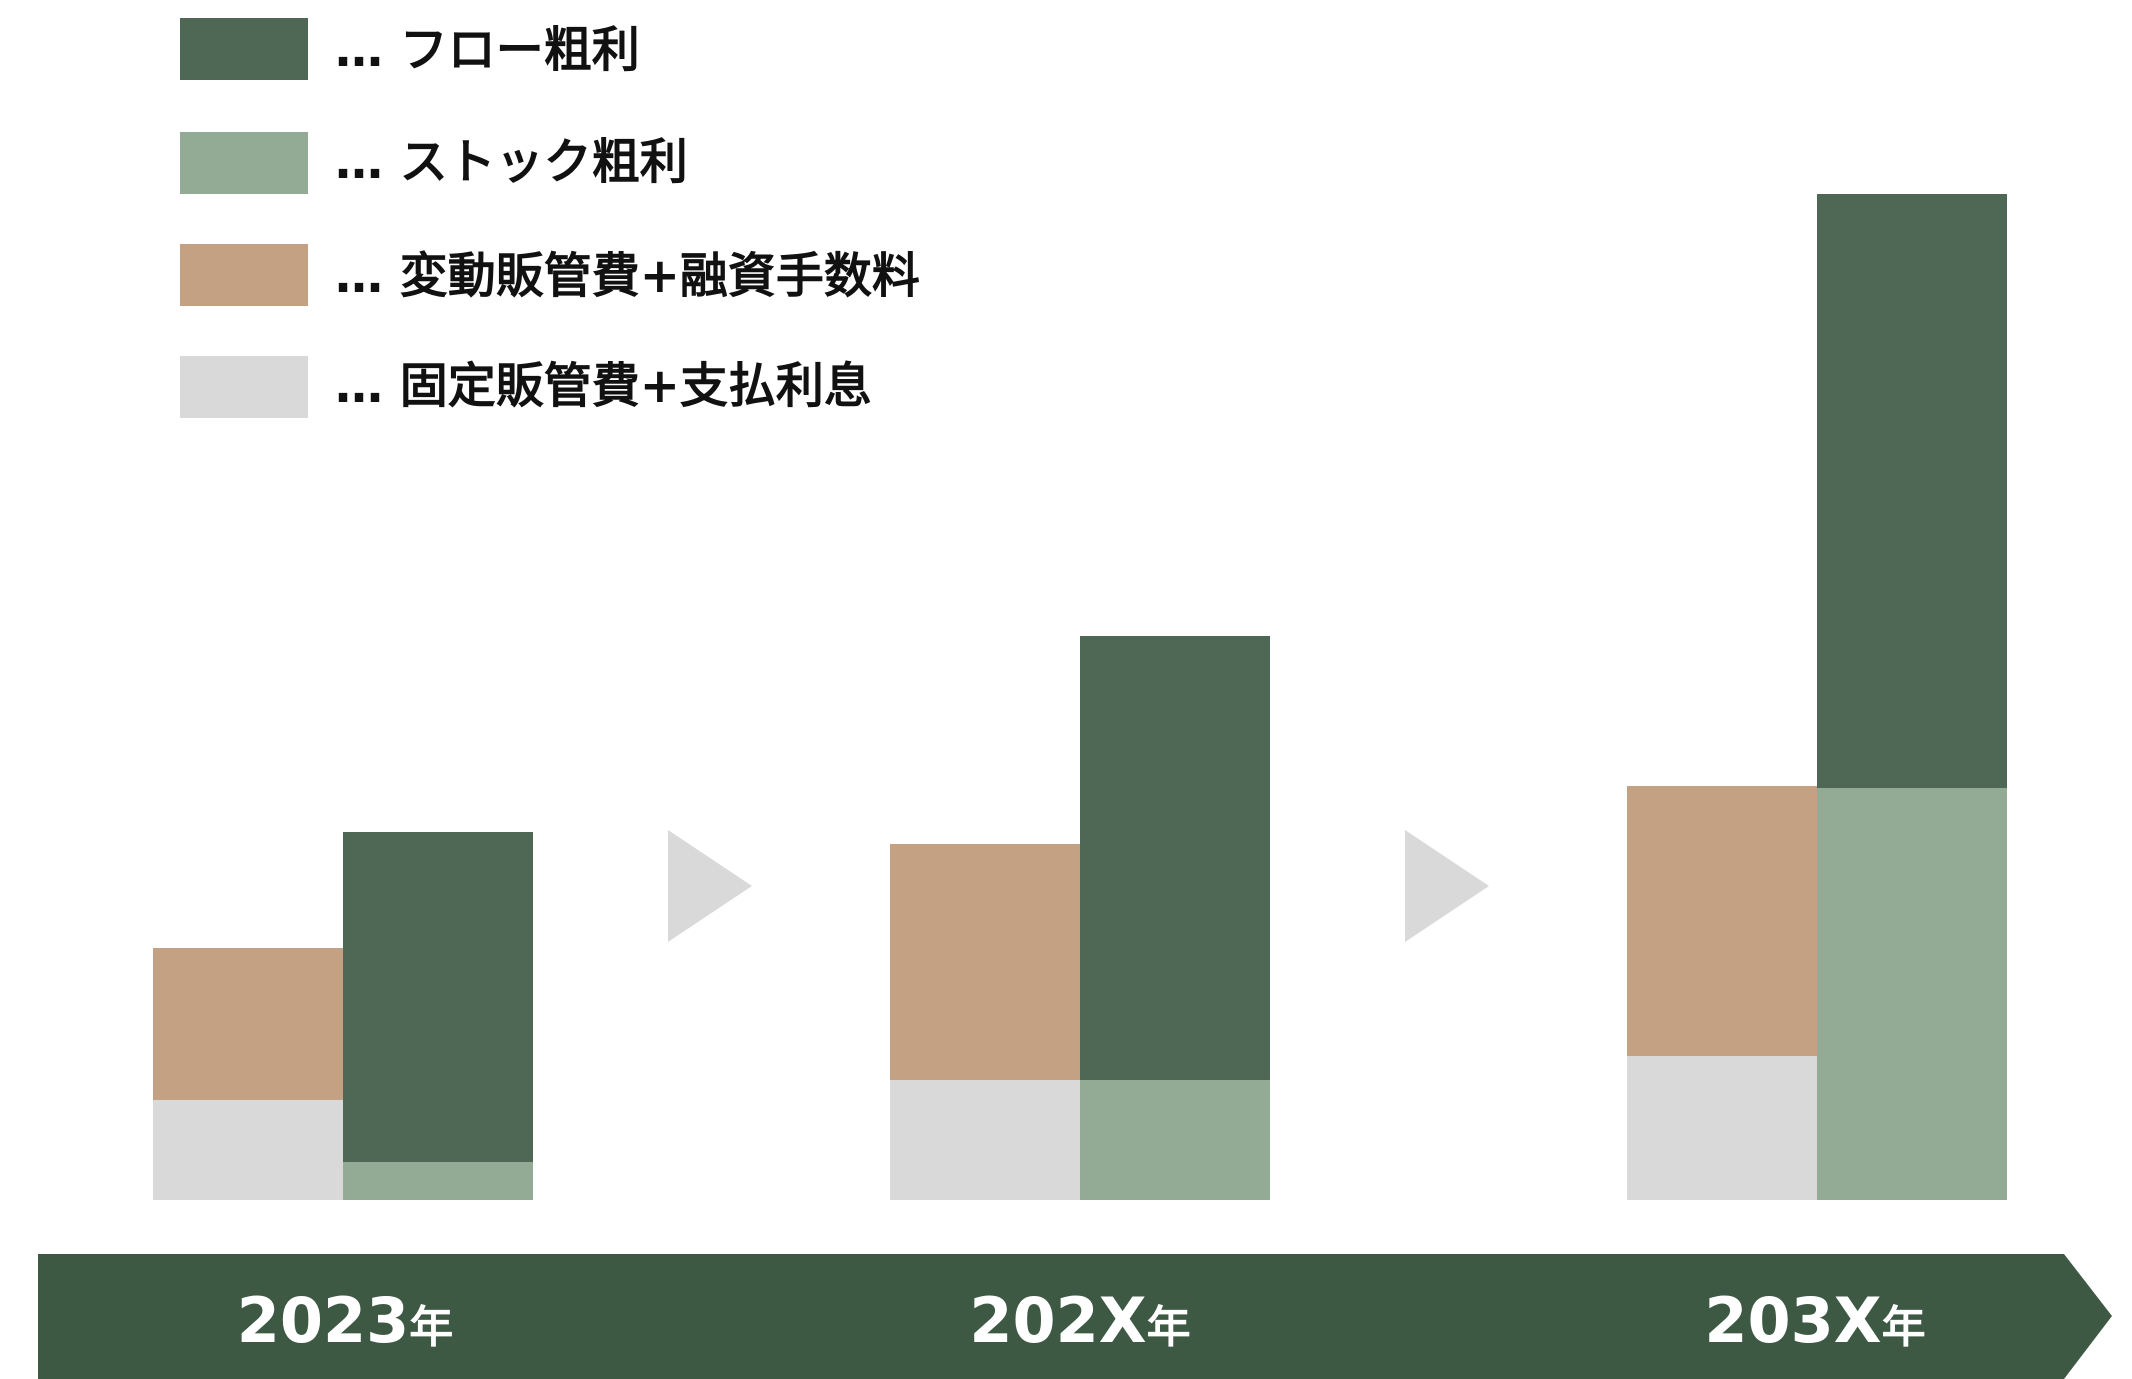 The height and width of the screenshot is (1379, 2132). I want to click on legend-swatch-fixed-costs, so click(244, 387).